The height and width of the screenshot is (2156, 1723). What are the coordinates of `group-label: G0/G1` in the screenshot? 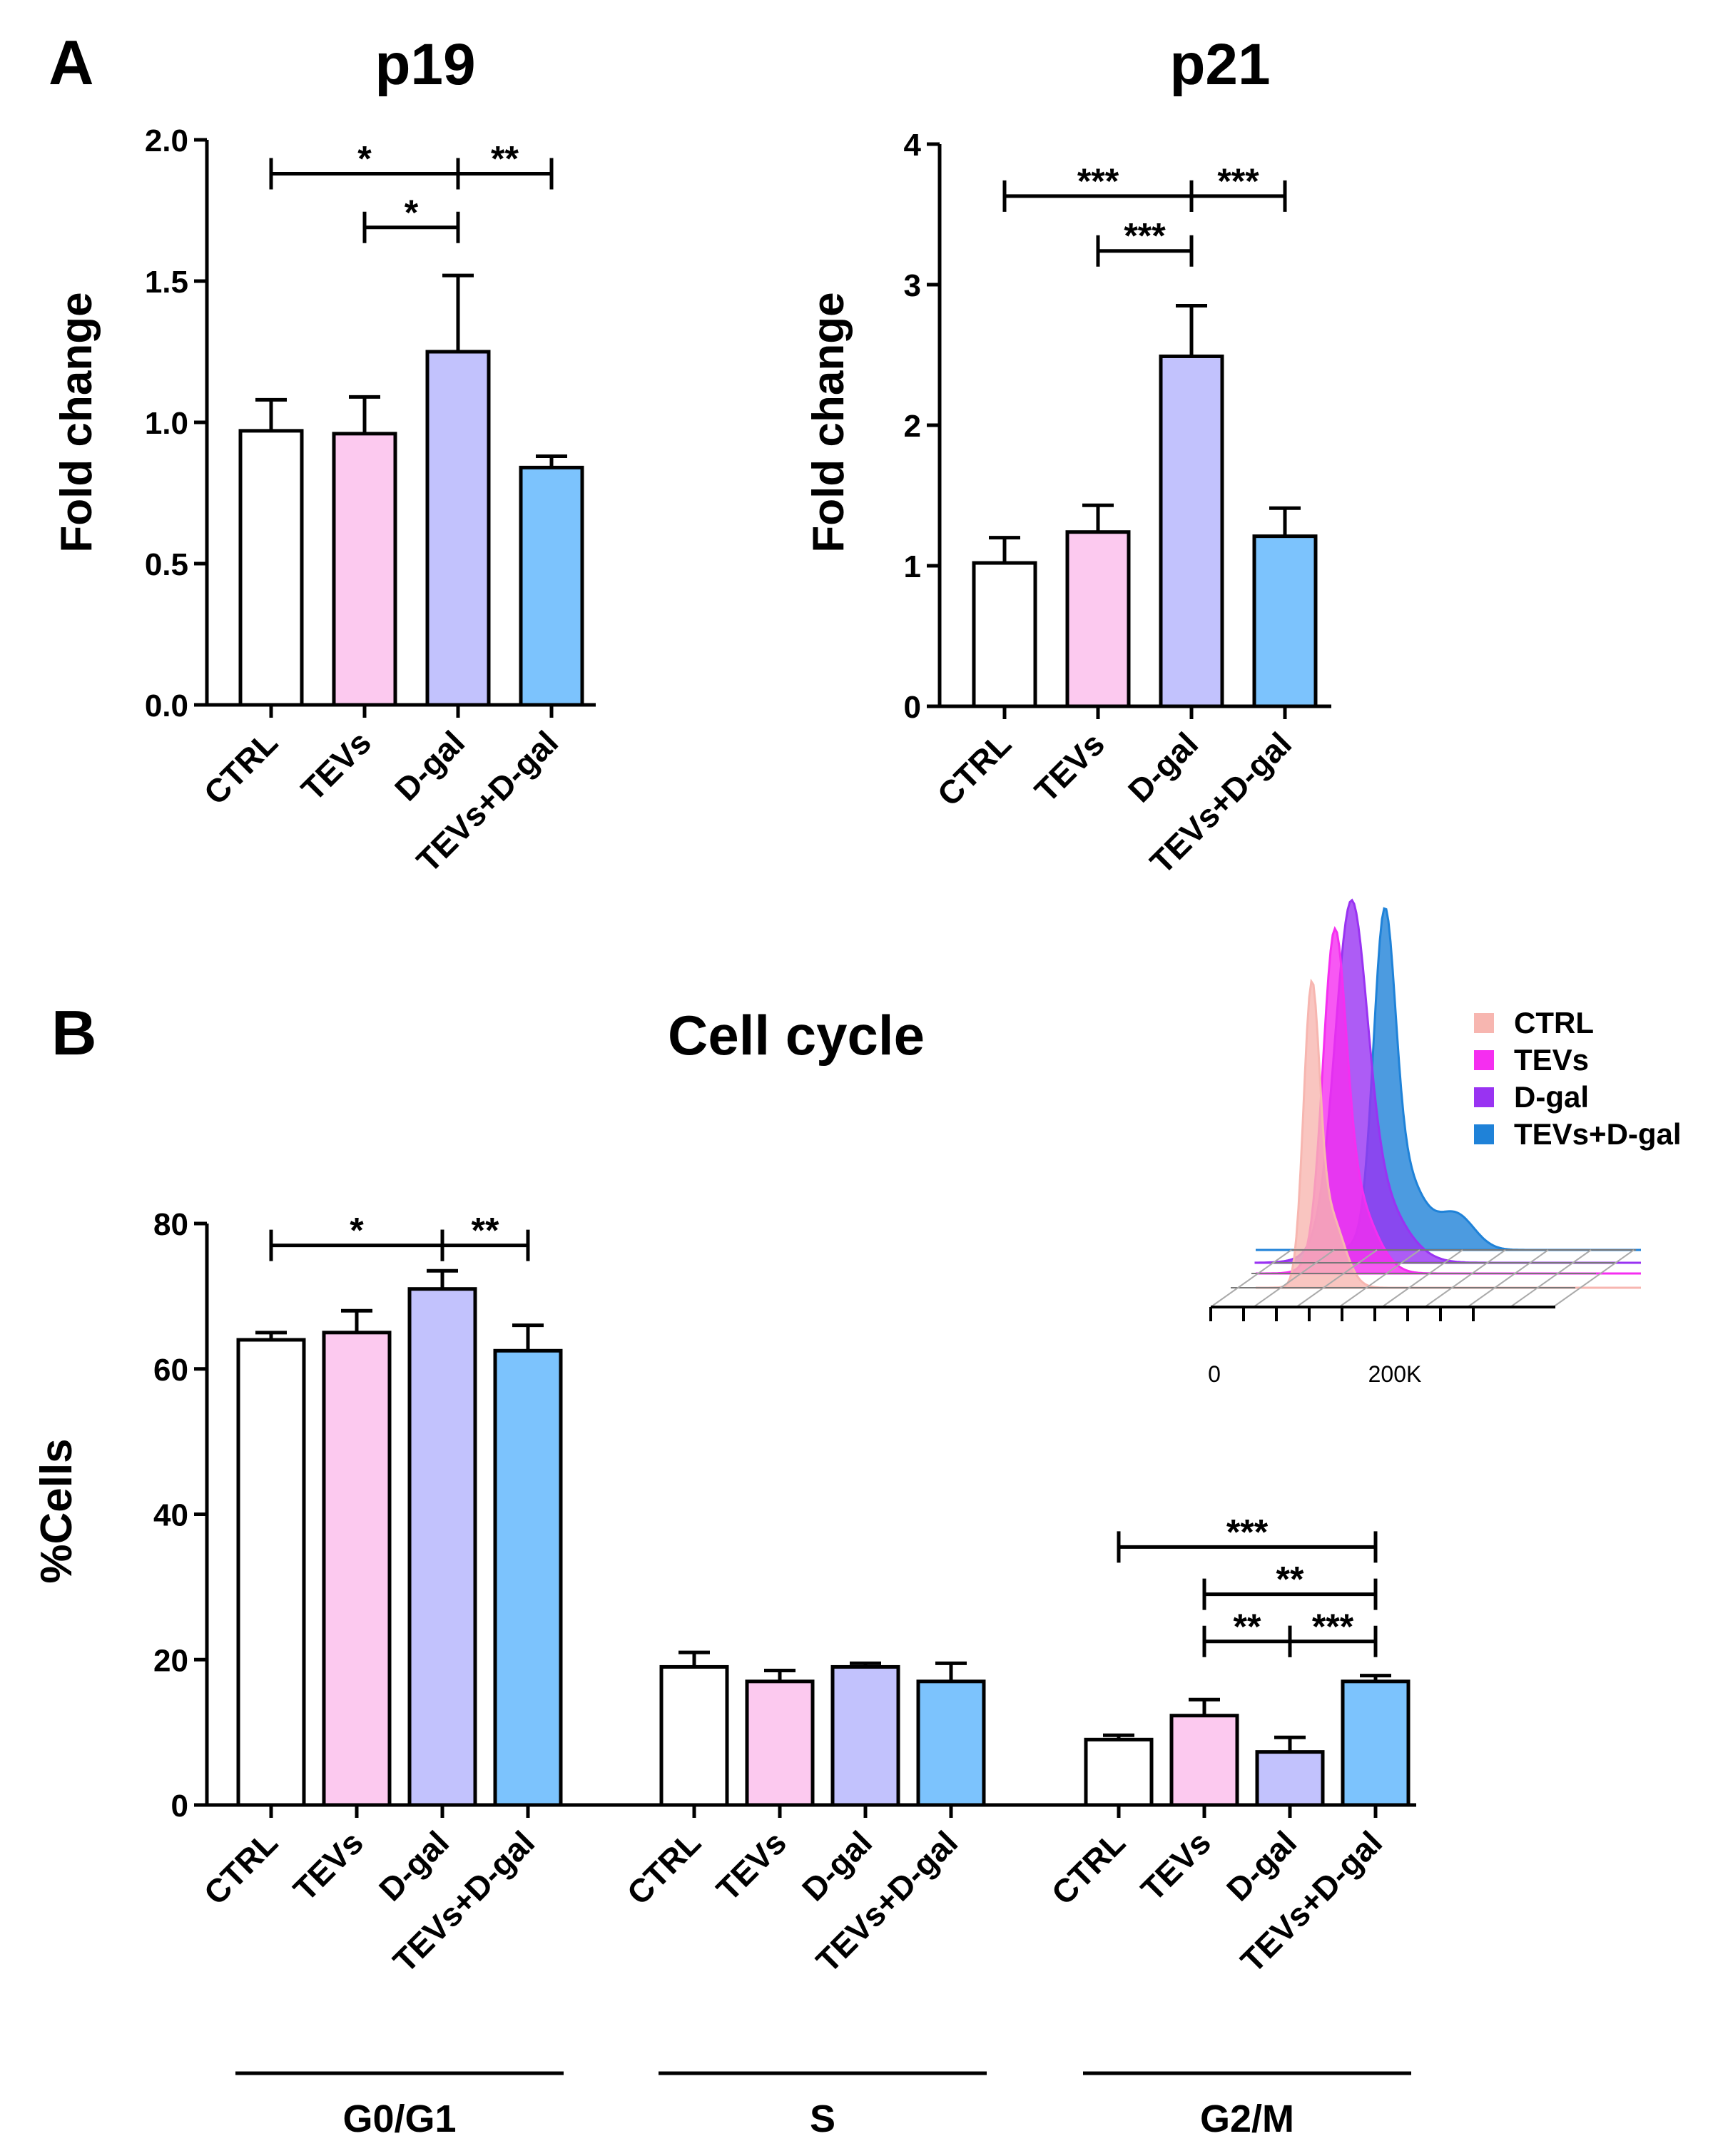 It's located at (399, 2118).